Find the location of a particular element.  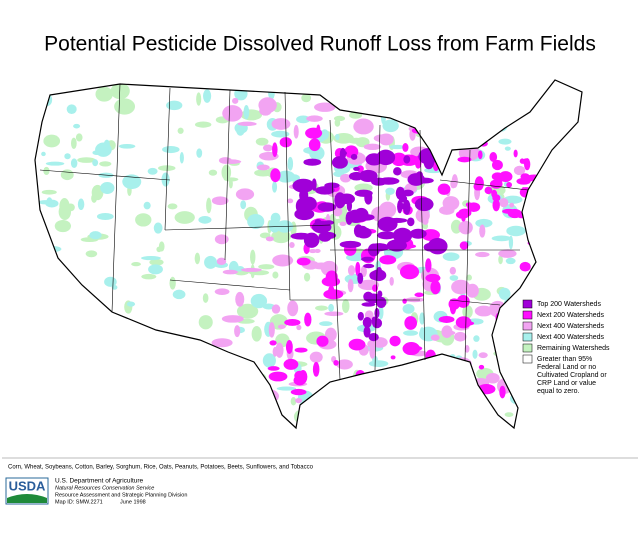

legend-label: Top 200 Watersheds is located at coordinates (569, 304).